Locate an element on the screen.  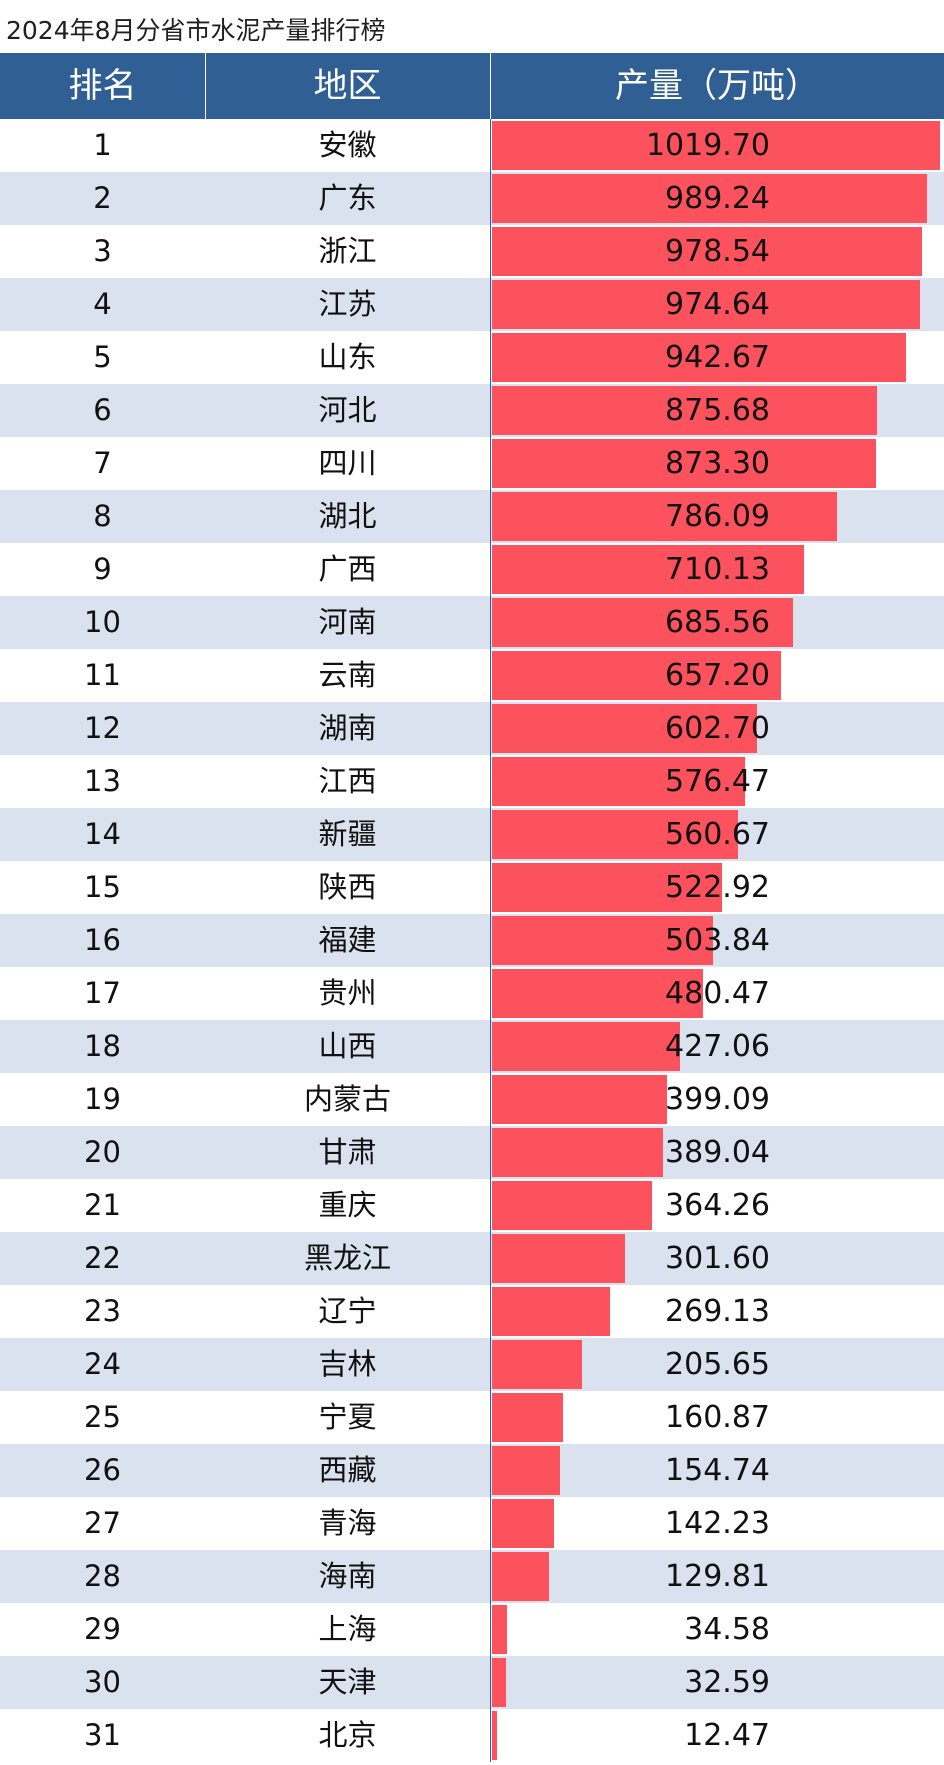
production-value-label: 427.06 is located at coordinates (717, 1046).